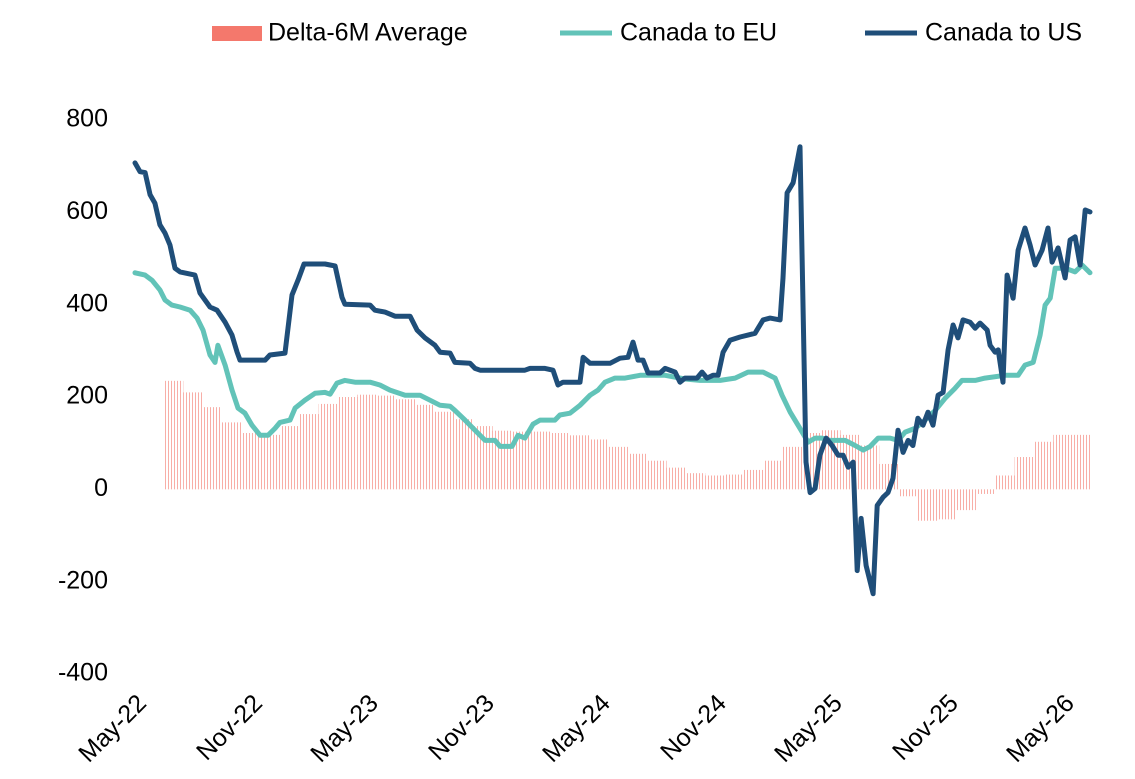 Image resolution: width=1135 pixels, height=779 pixels. I want to click on legend-swatch, so click(237, 33).